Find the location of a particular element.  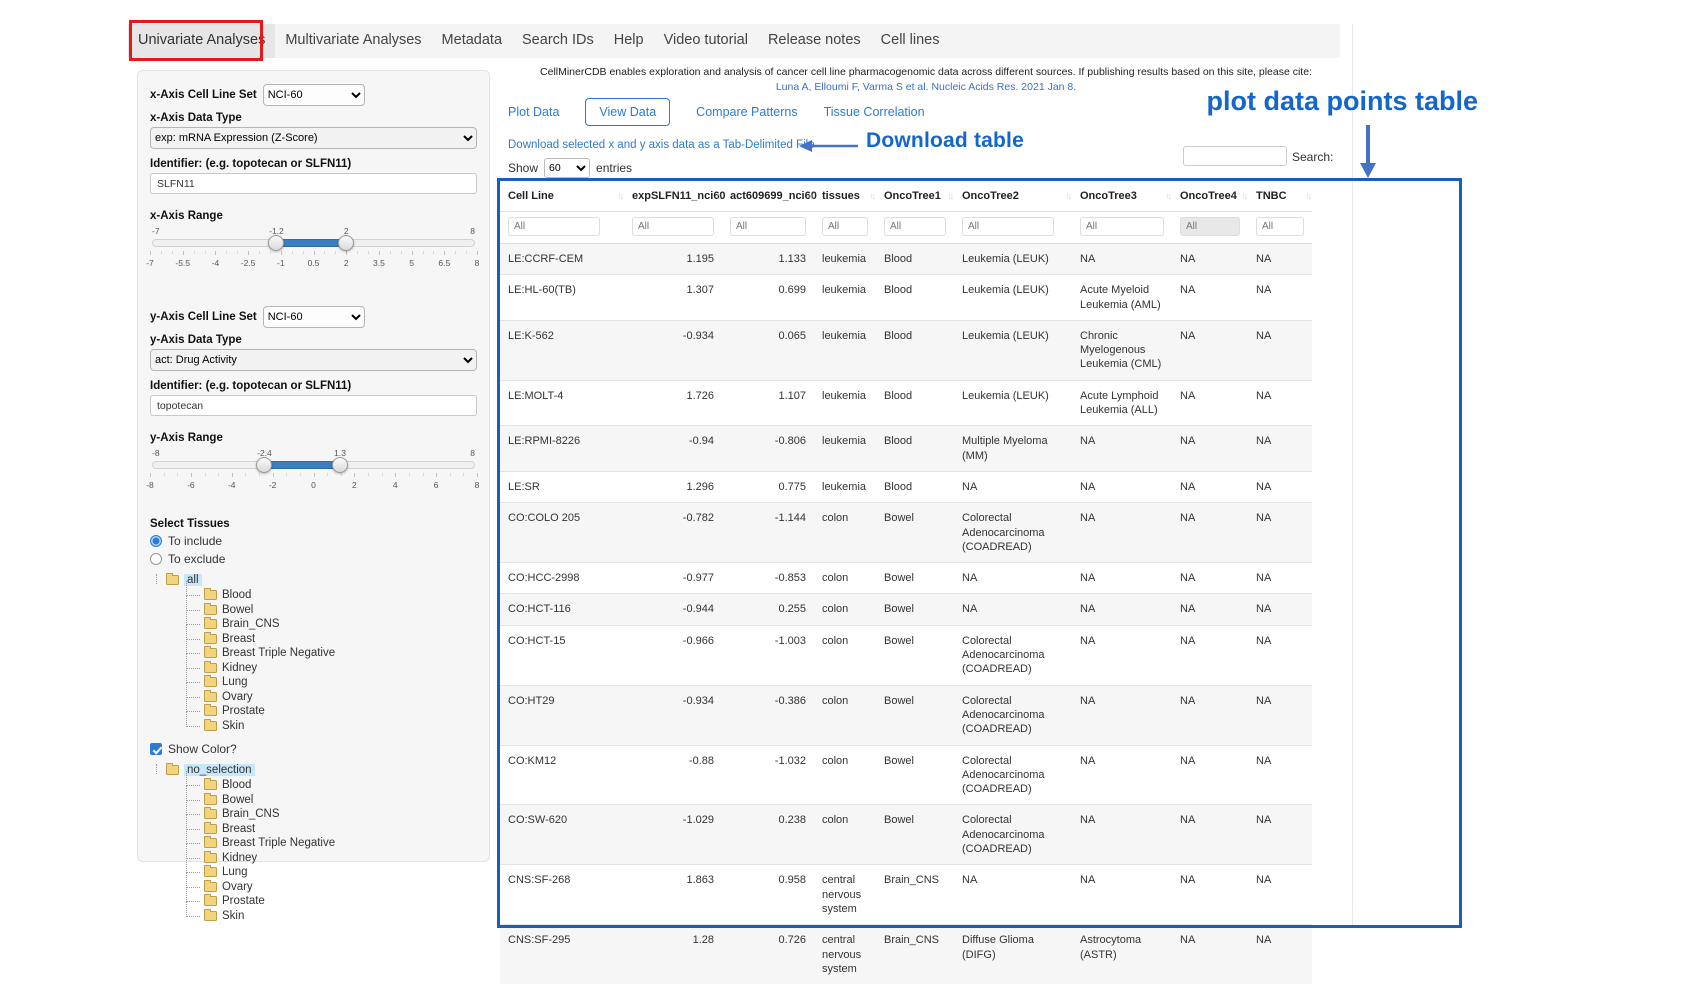

entries-select: 60 is located at coordinates (567, 168).